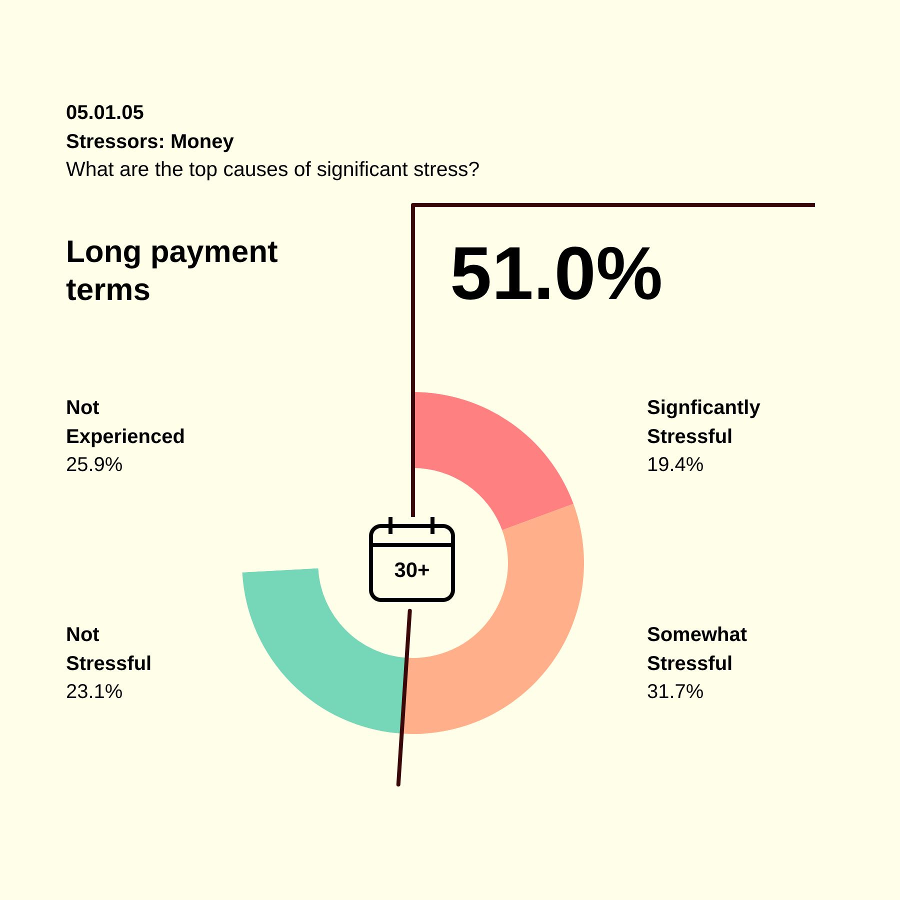 This screenshot has height=900, width=900. Describe the element at coordinates (150, 142) in the screenshot. I see `text: Stressors: Money` at that location.